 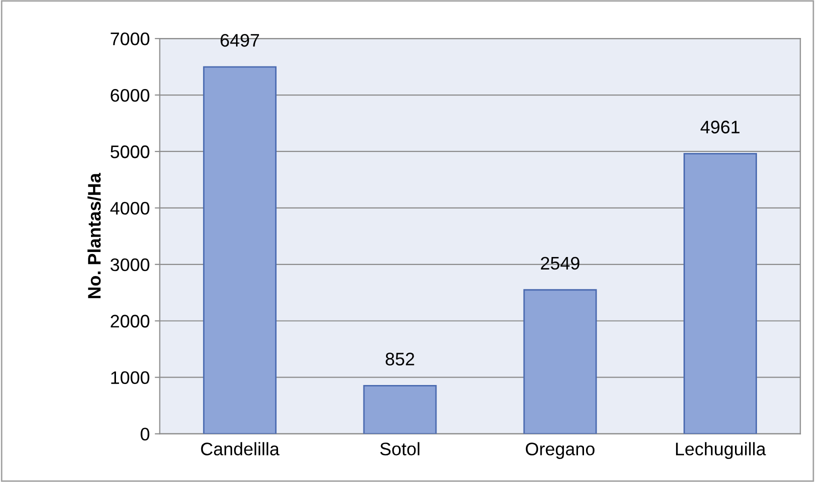 What do you see at coordinates (239, 40) in the screenshot?
I see `data-label: 6497` at bounding box center [239, 40].